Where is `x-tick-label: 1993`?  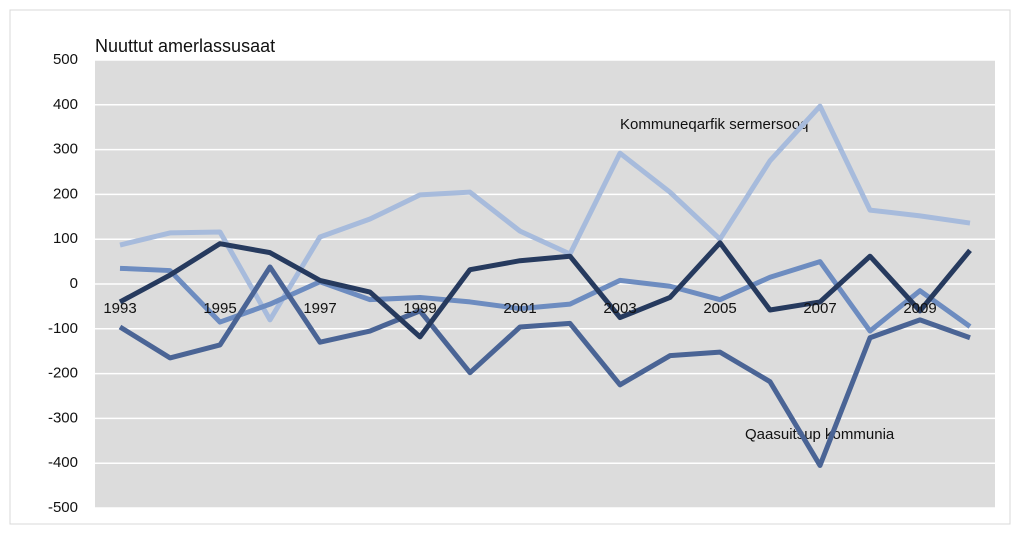
x-tick-label: 1993 is located at coordinates (119, 308).